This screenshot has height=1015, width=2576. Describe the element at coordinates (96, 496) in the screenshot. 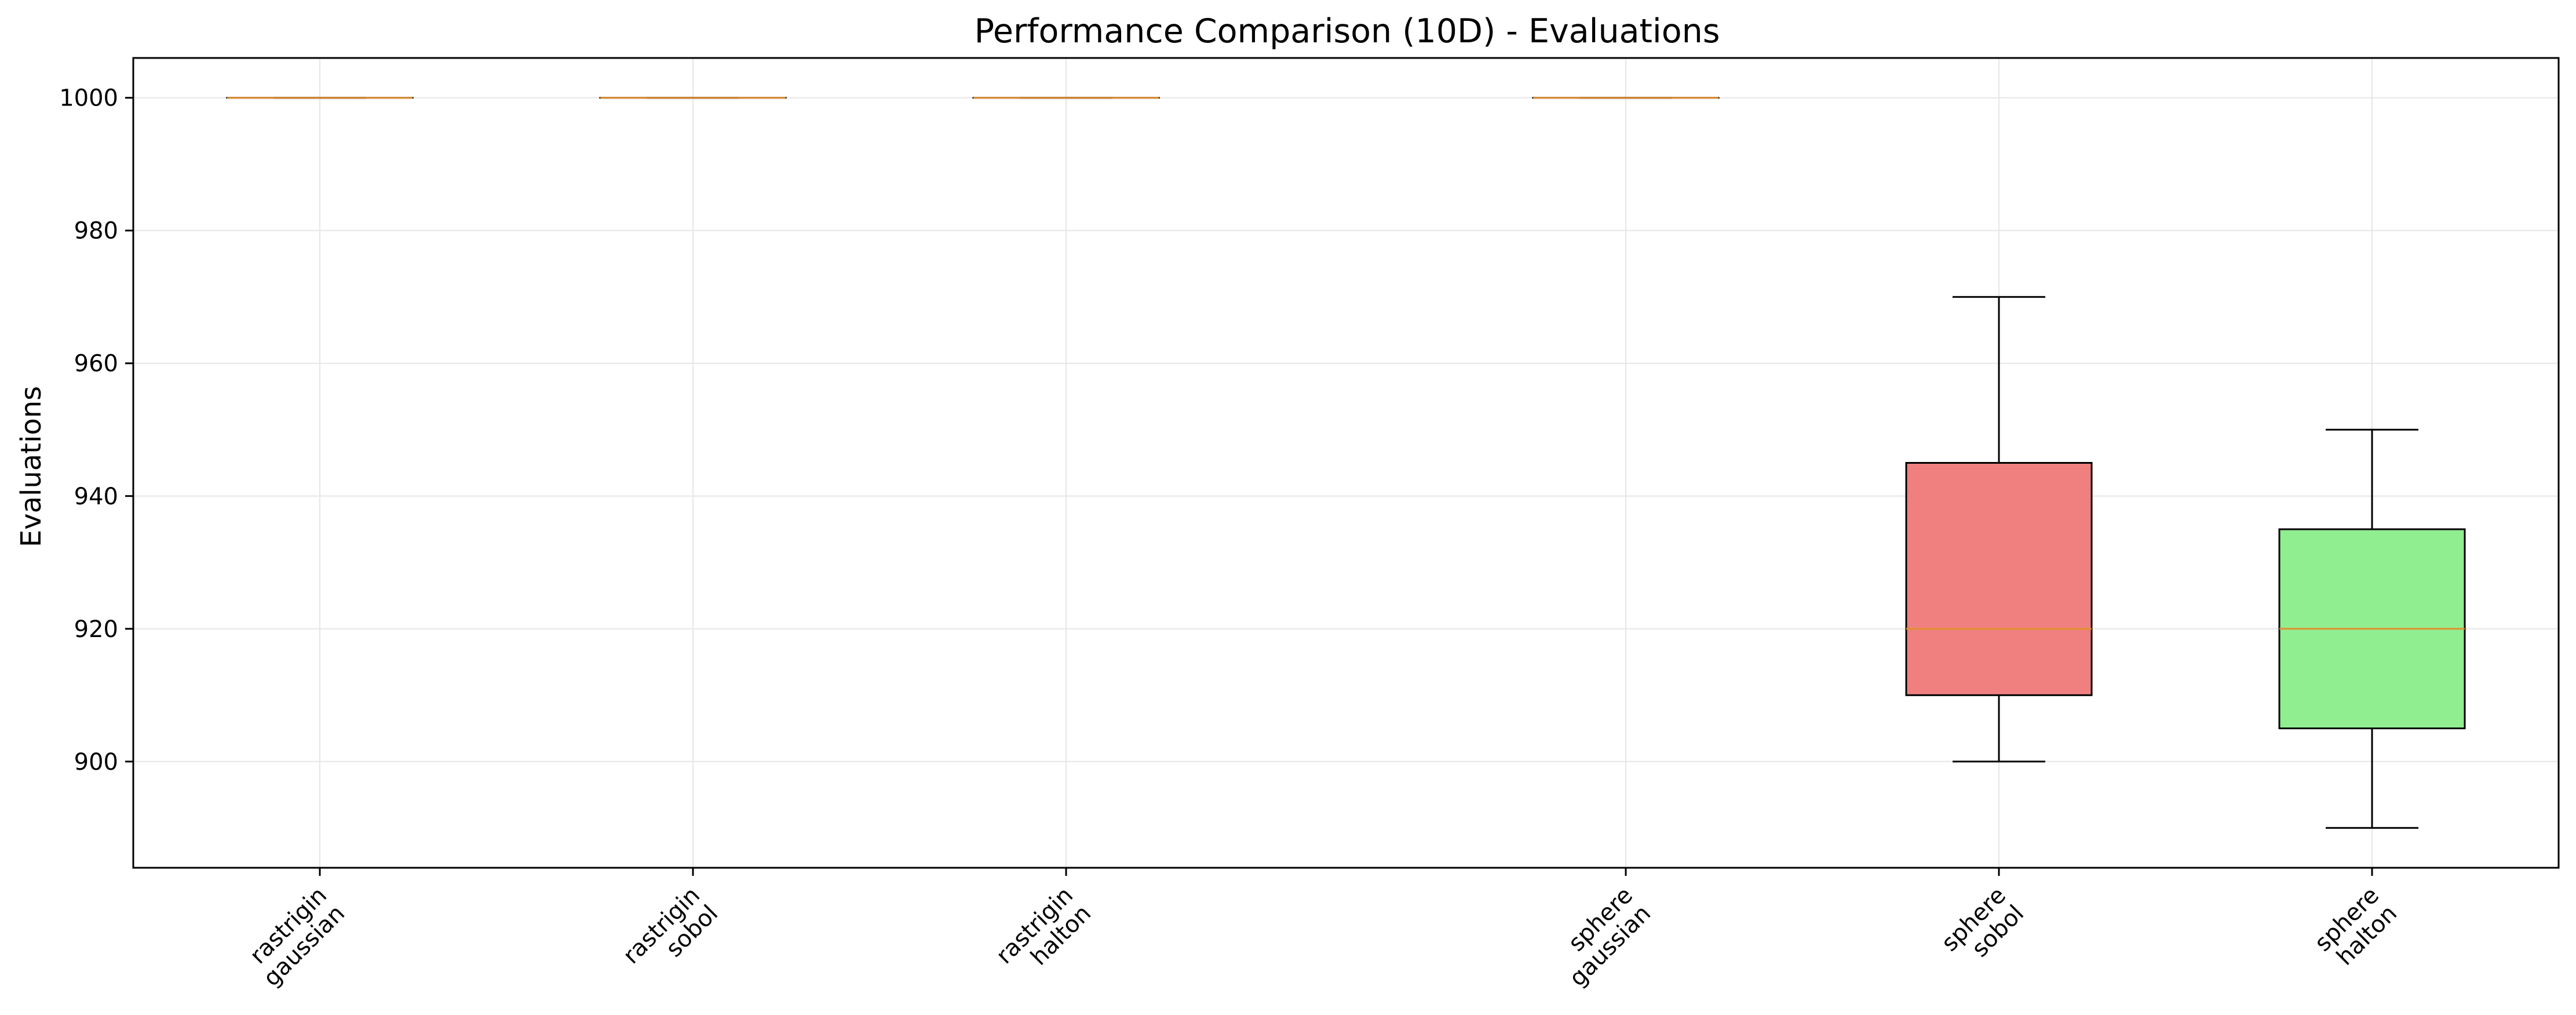

I see `y-tick-label: 940` at that location.